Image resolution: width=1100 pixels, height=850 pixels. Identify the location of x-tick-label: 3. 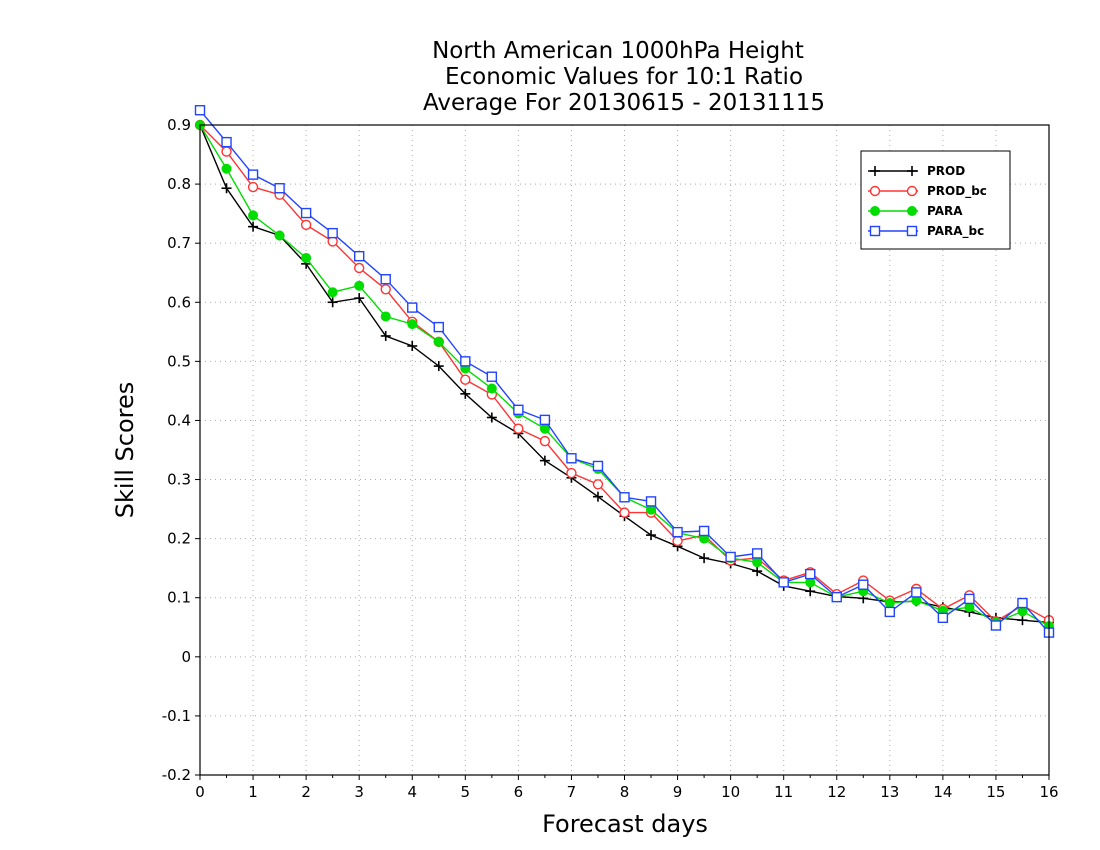
(359, 792).